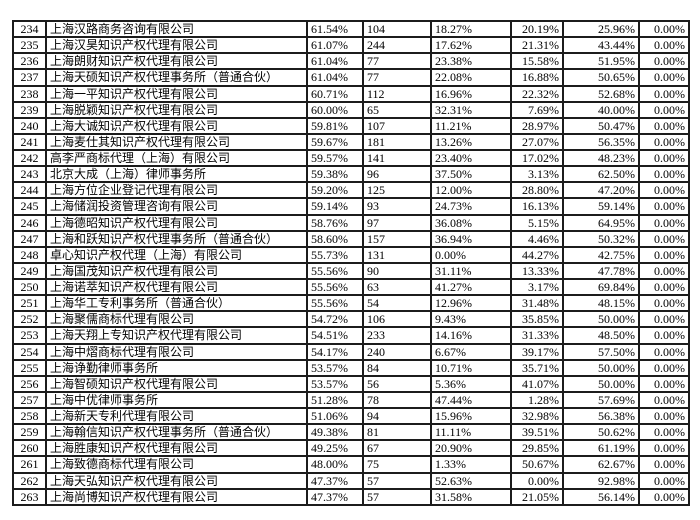 The width and height of the screenshot is (700, 520). Describe the element at coordinates (335, 109) in the screenshot. I see `cell-percent-a: 60.00%` at that location.